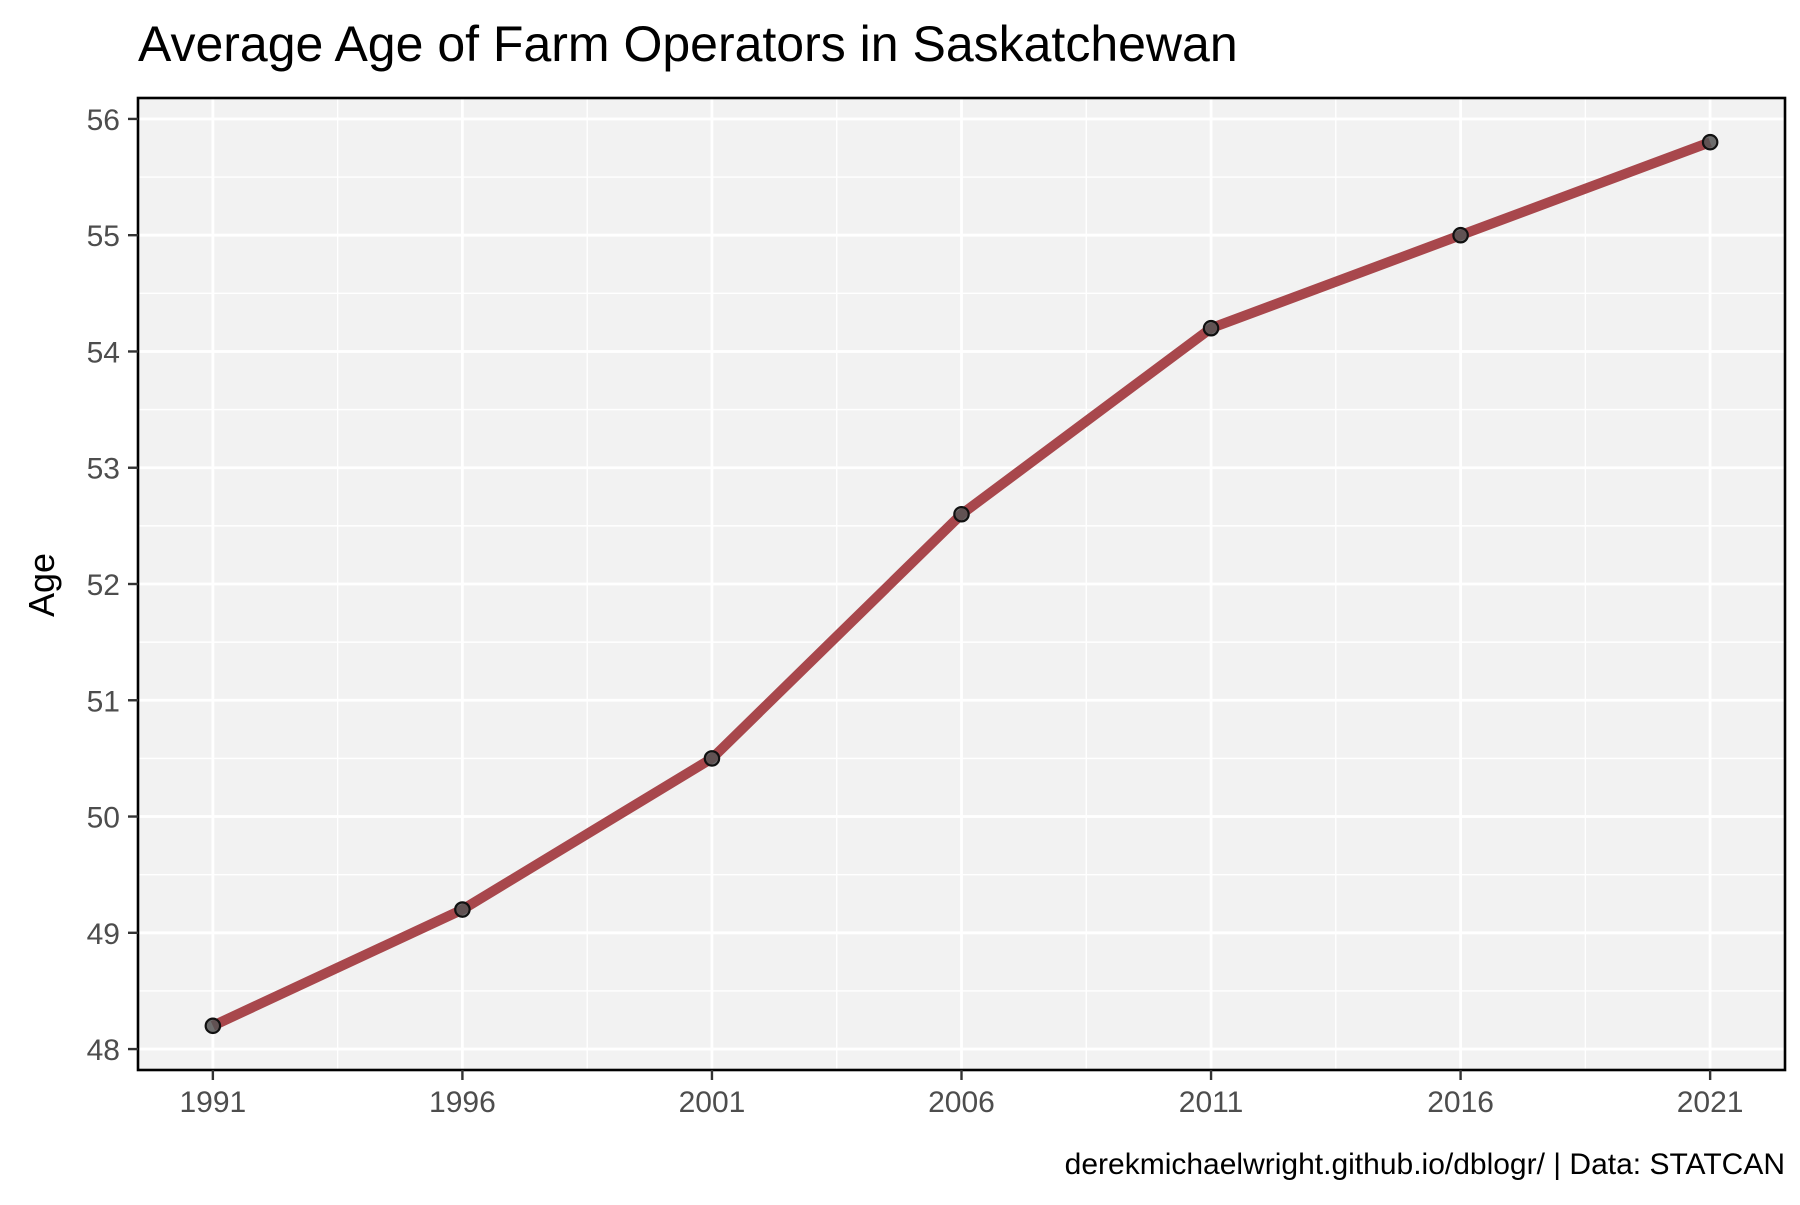 This screenshot has height=1205, width=1800. Describe the element at coordinates (212, 1102) in the screenshot. I see `x-tick-label-1991: 1991` at that location.